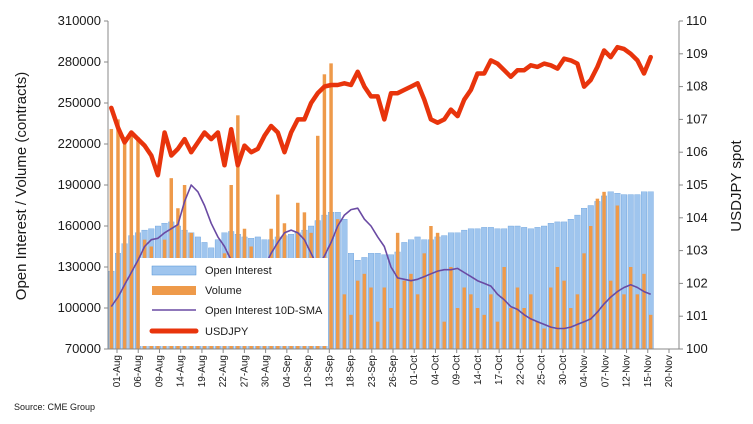 The width and height of the screenshot is (753, 424). What do you see at coordinates (266, 371) in the screenshot?
I see `date-tick-label: 30-Aug` at bounding box center [266, 371].